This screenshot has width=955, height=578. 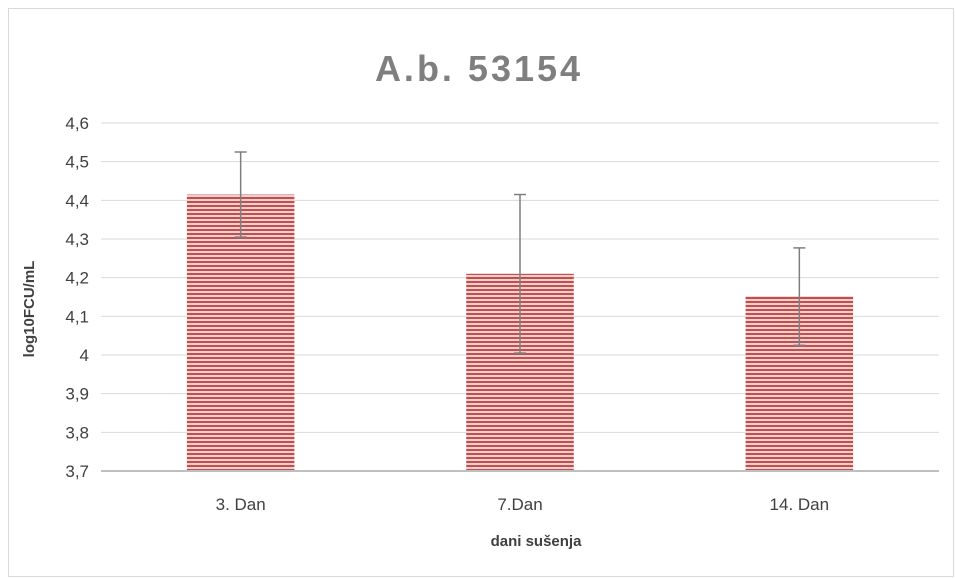 I want to click on y-axis-title: log10FCU/mL, so click(x=29, y=309).